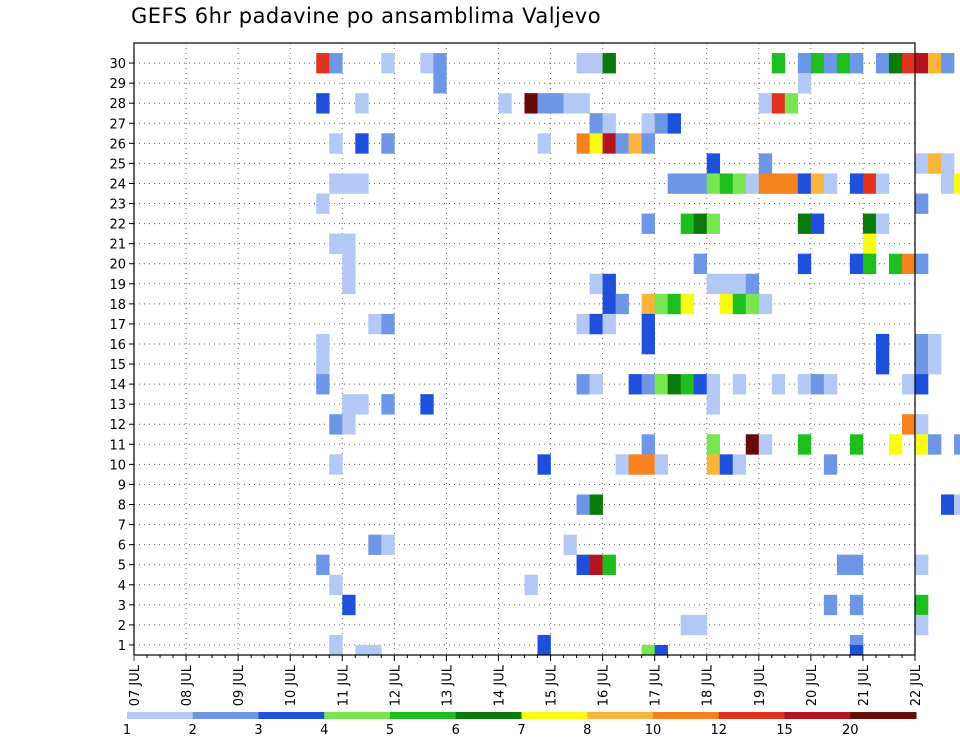 The width and height of the screenshot is (960, 742). Describe the element at coordinates (122, 546) in the screenshot. I see `y-tick-label: 6` at that location.